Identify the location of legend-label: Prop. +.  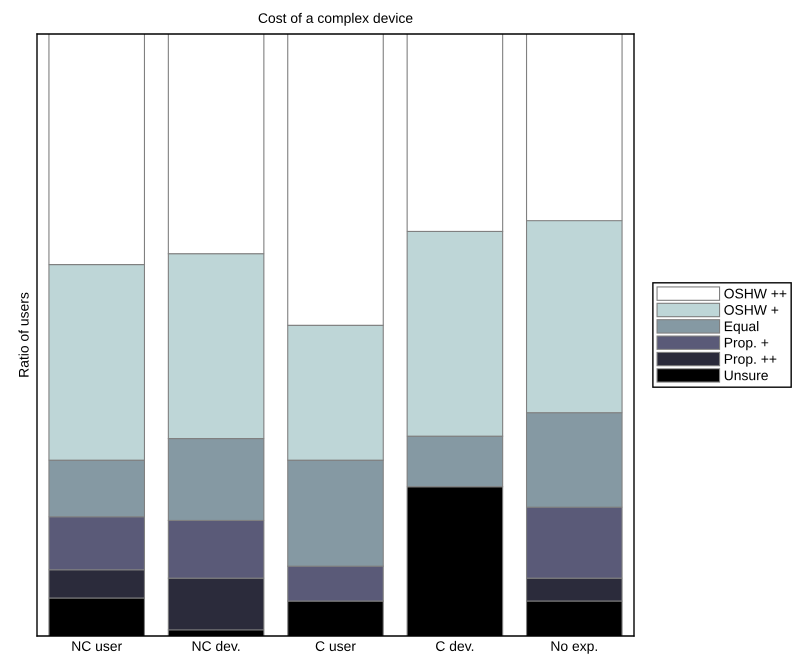
(746, 344).